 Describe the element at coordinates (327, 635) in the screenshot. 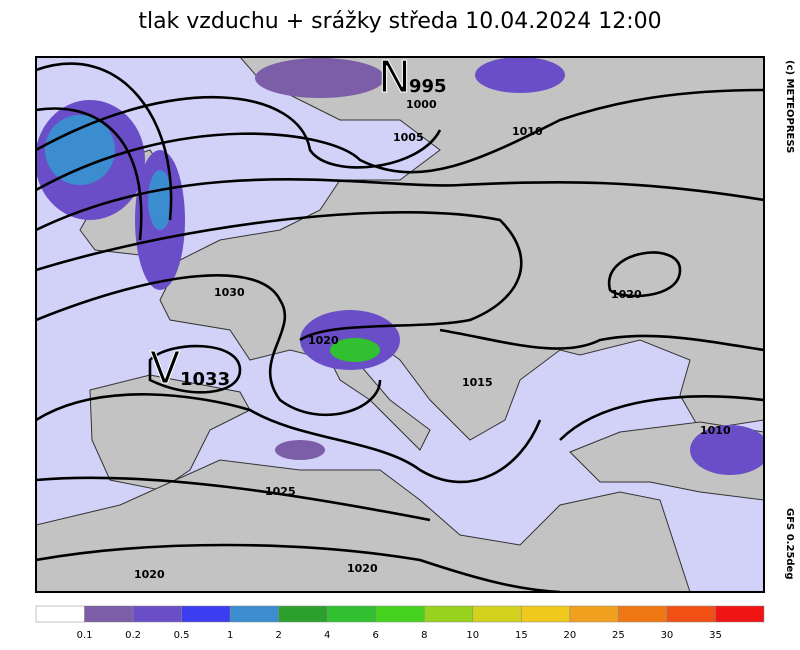

I see `legend-label: 4` at that location.